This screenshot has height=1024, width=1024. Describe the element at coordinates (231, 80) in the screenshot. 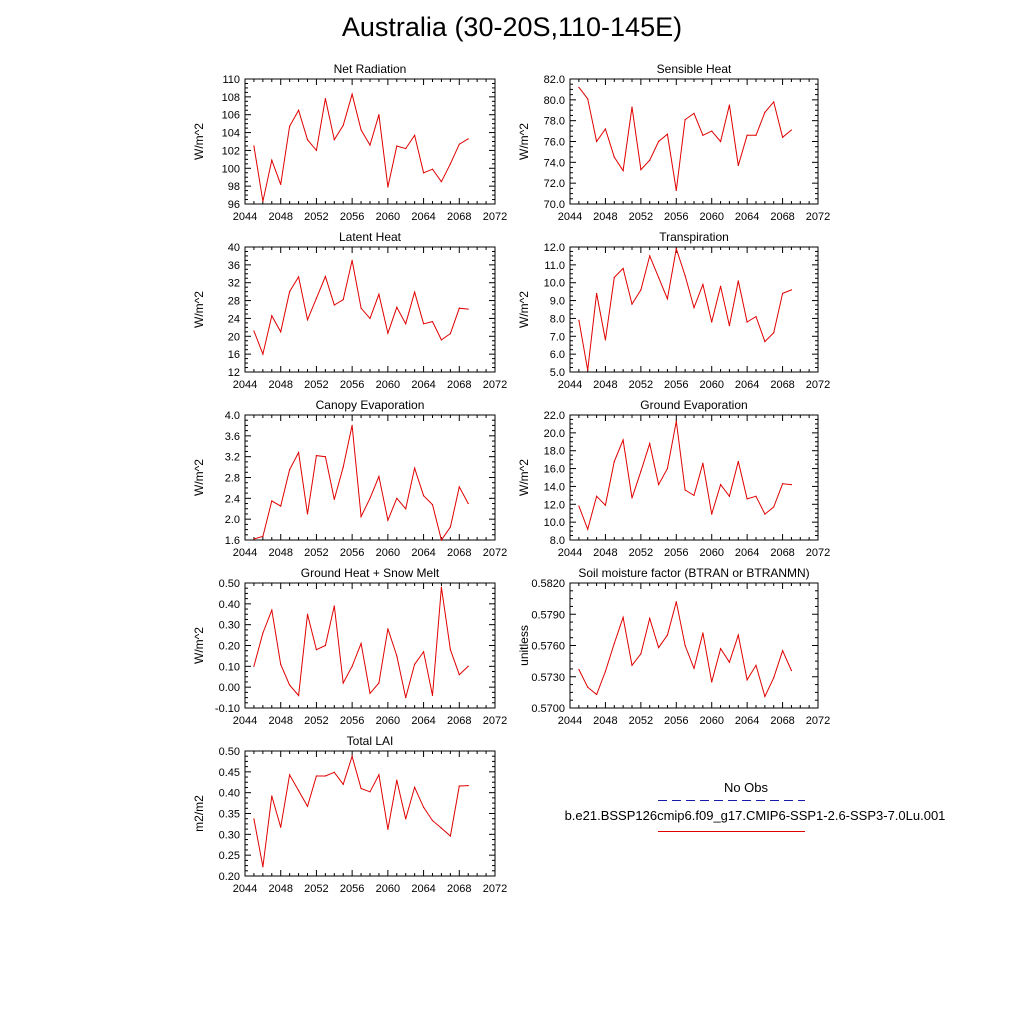

I see `y-tick-label: 110` at that location.